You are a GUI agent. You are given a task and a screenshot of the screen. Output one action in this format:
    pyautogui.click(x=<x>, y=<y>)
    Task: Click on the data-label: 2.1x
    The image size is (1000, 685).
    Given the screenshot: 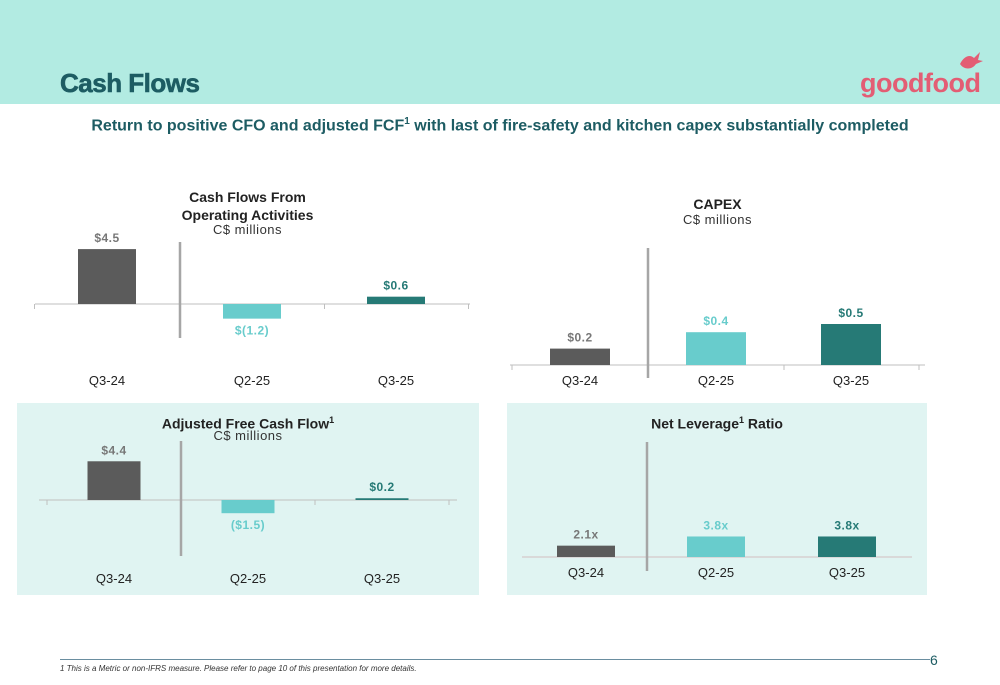 What is the action you would take?
    pyautogui.click(x=585, y=535)
    